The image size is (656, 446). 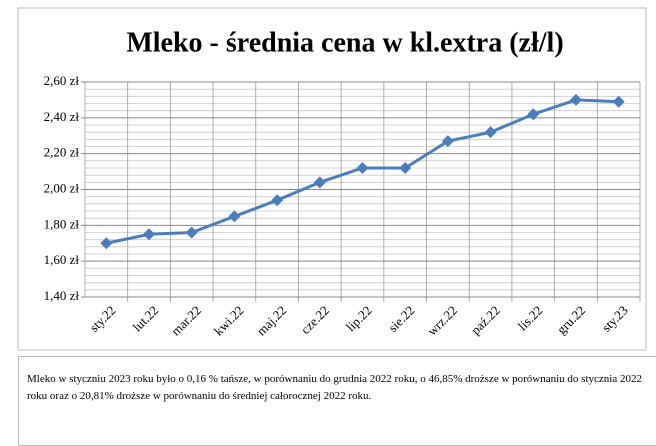 I want to click on y-tick-label: 2,40 zł, so click(x=62, y=116).